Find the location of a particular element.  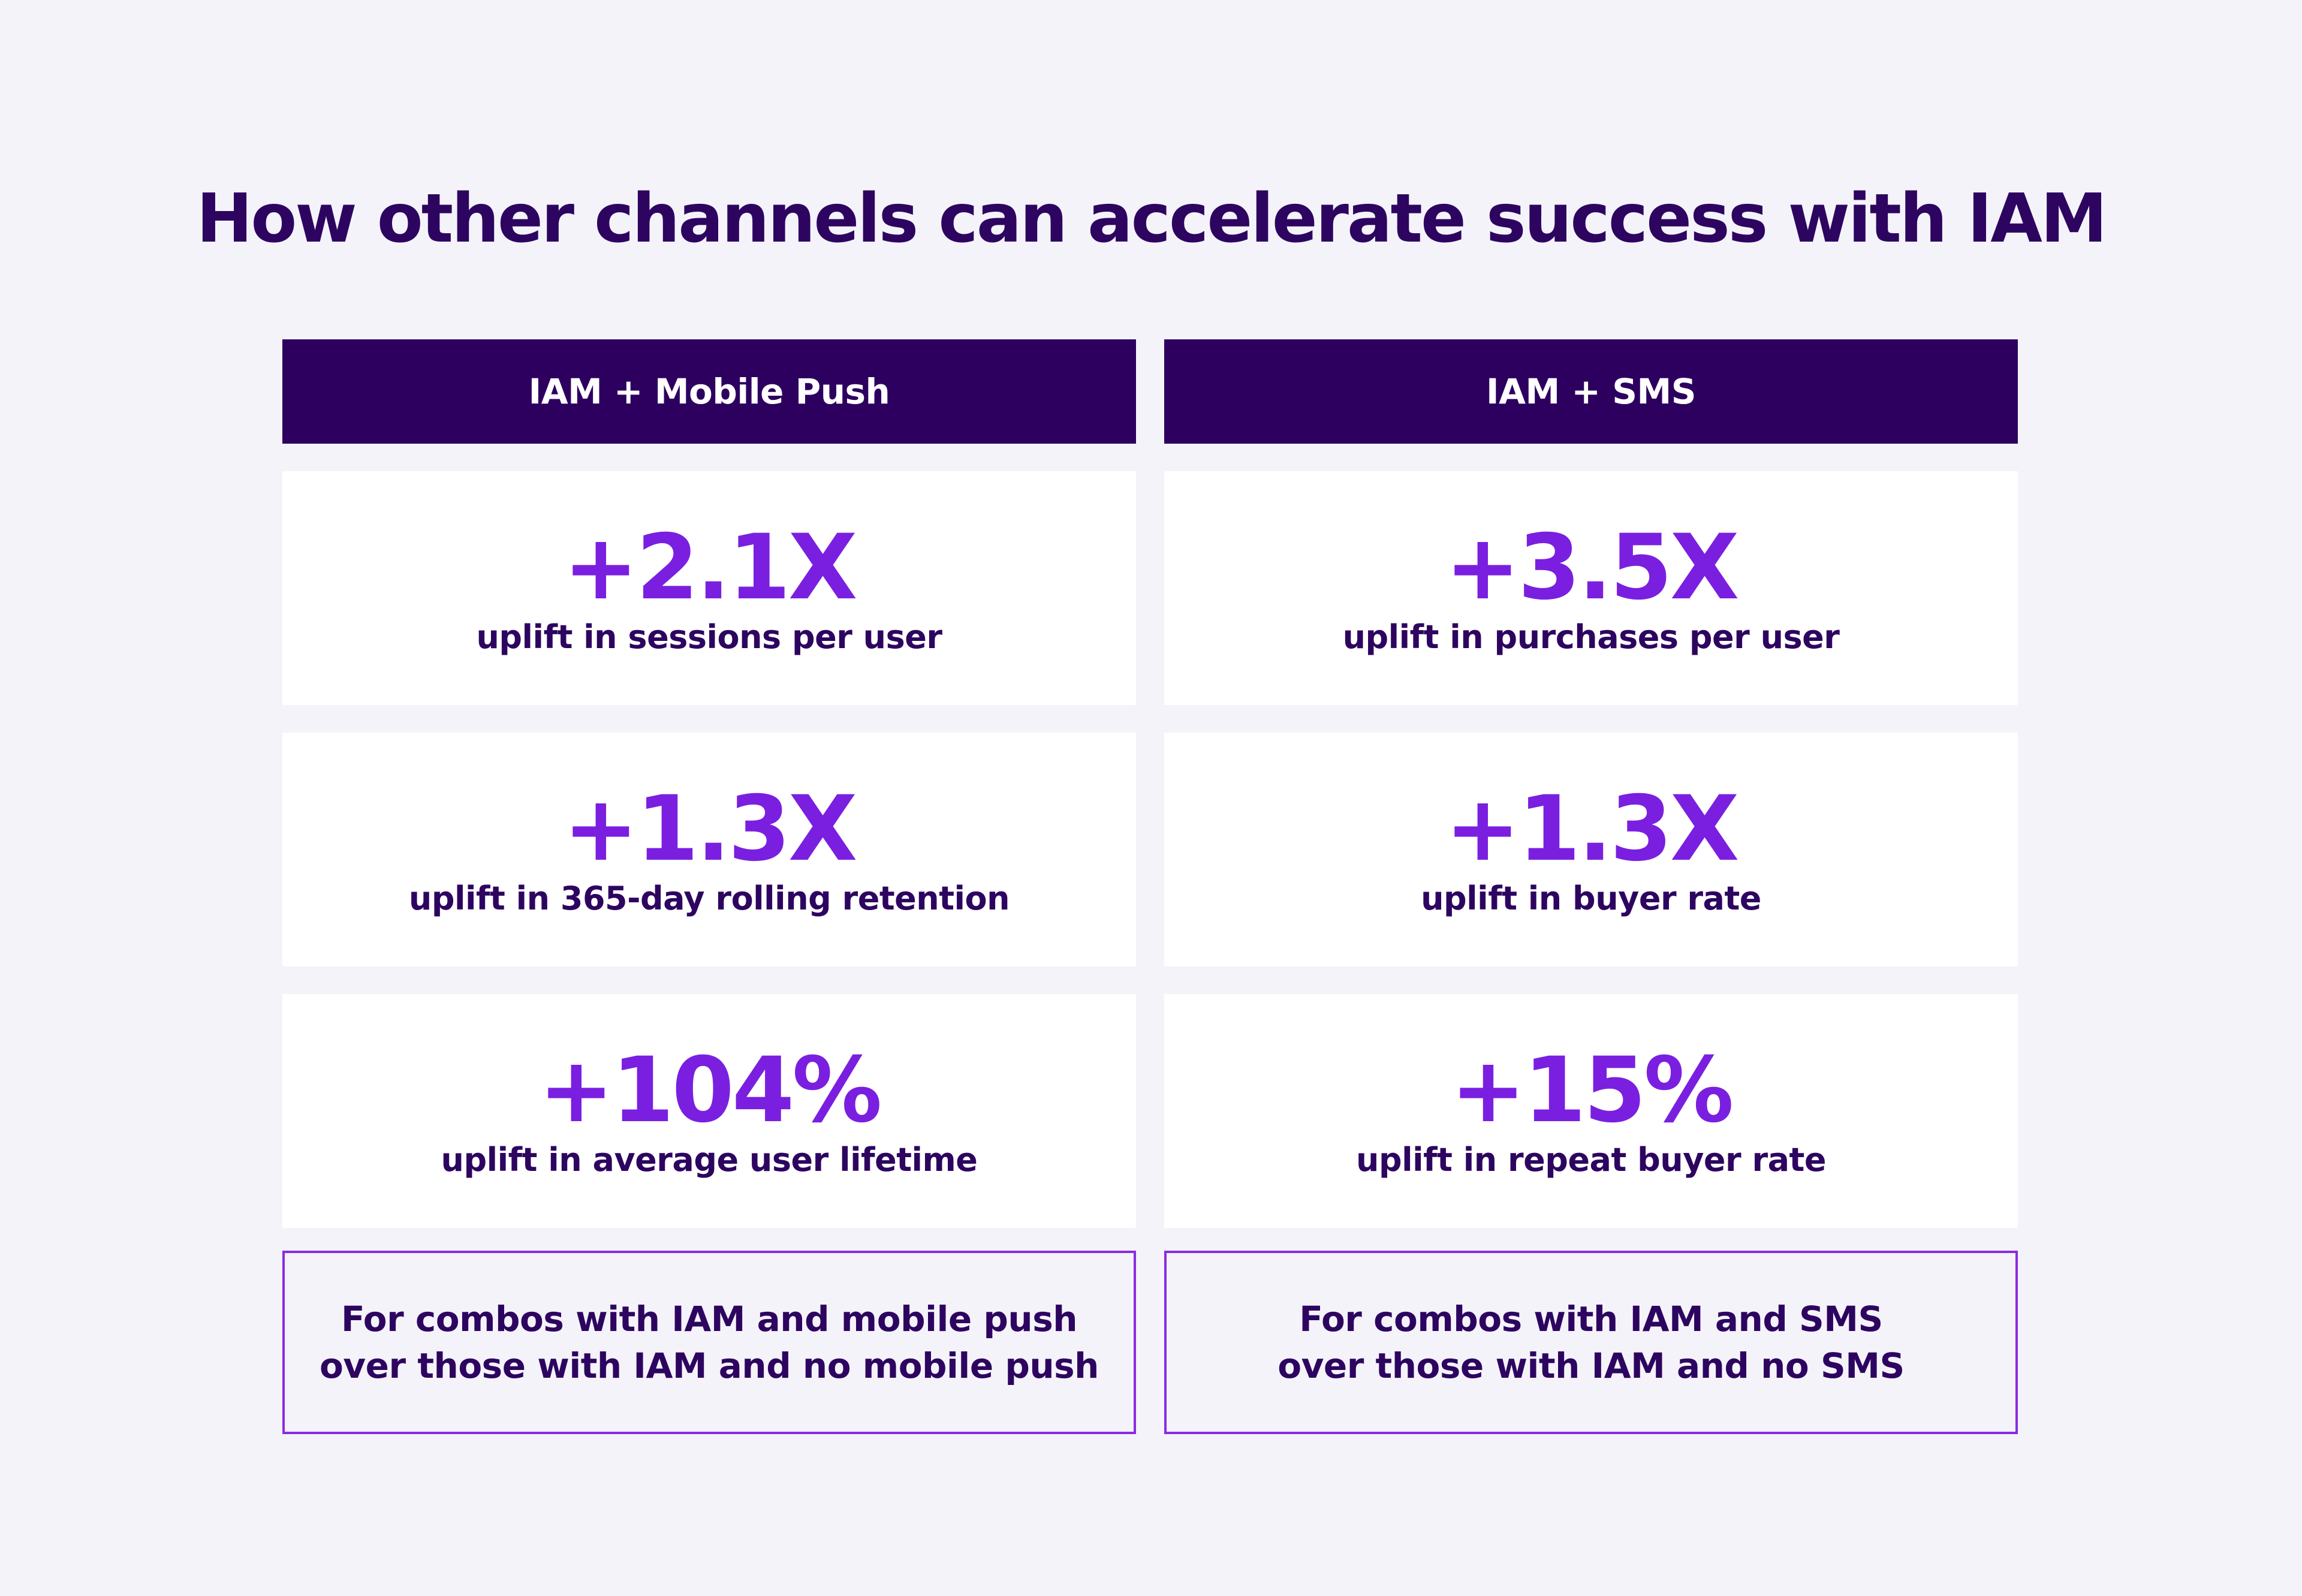

stat-value: +3.5X is located at coordinates (1591, 568).